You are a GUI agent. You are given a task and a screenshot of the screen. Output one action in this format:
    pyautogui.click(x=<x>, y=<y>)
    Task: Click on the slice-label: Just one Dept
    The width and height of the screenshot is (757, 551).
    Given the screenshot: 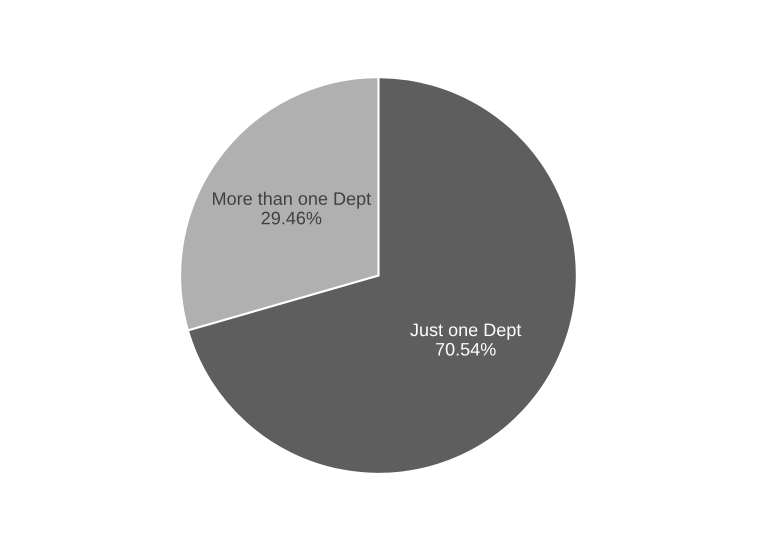 What is the action you would take?
    pyautogui.click(x=466, y=332)
    